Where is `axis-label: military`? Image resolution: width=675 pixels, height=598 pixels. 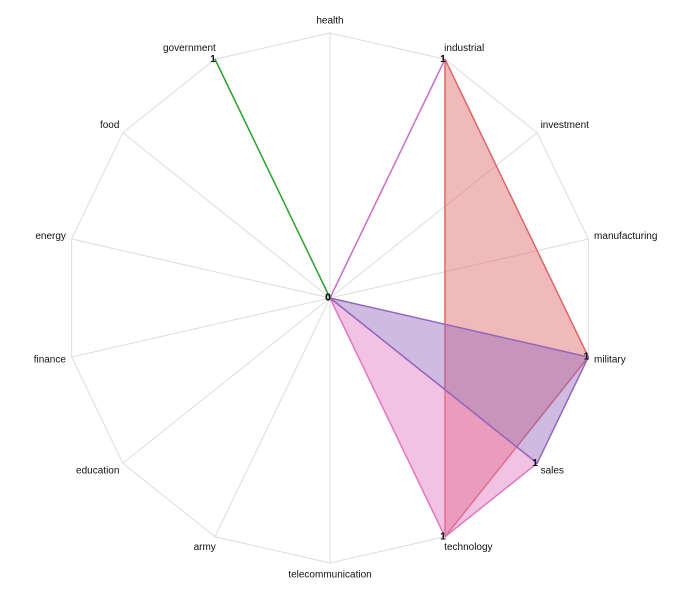
axis-label: military is located at coordinates (610, 359).